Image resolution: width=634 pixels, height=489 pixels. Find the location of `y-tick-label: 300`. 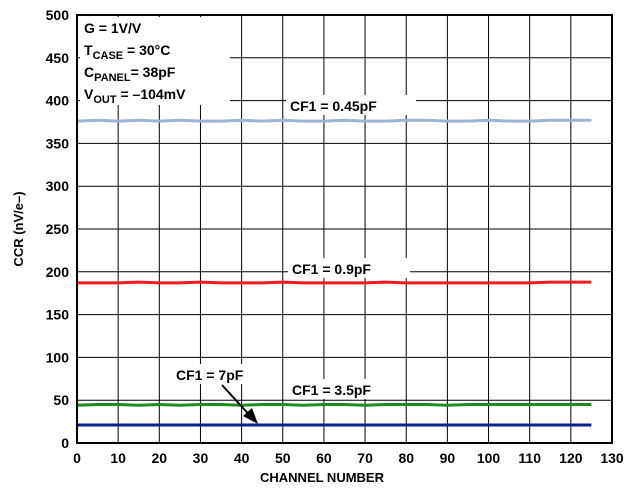

y-tick-label: 300 is located at coordinates (58, 186).